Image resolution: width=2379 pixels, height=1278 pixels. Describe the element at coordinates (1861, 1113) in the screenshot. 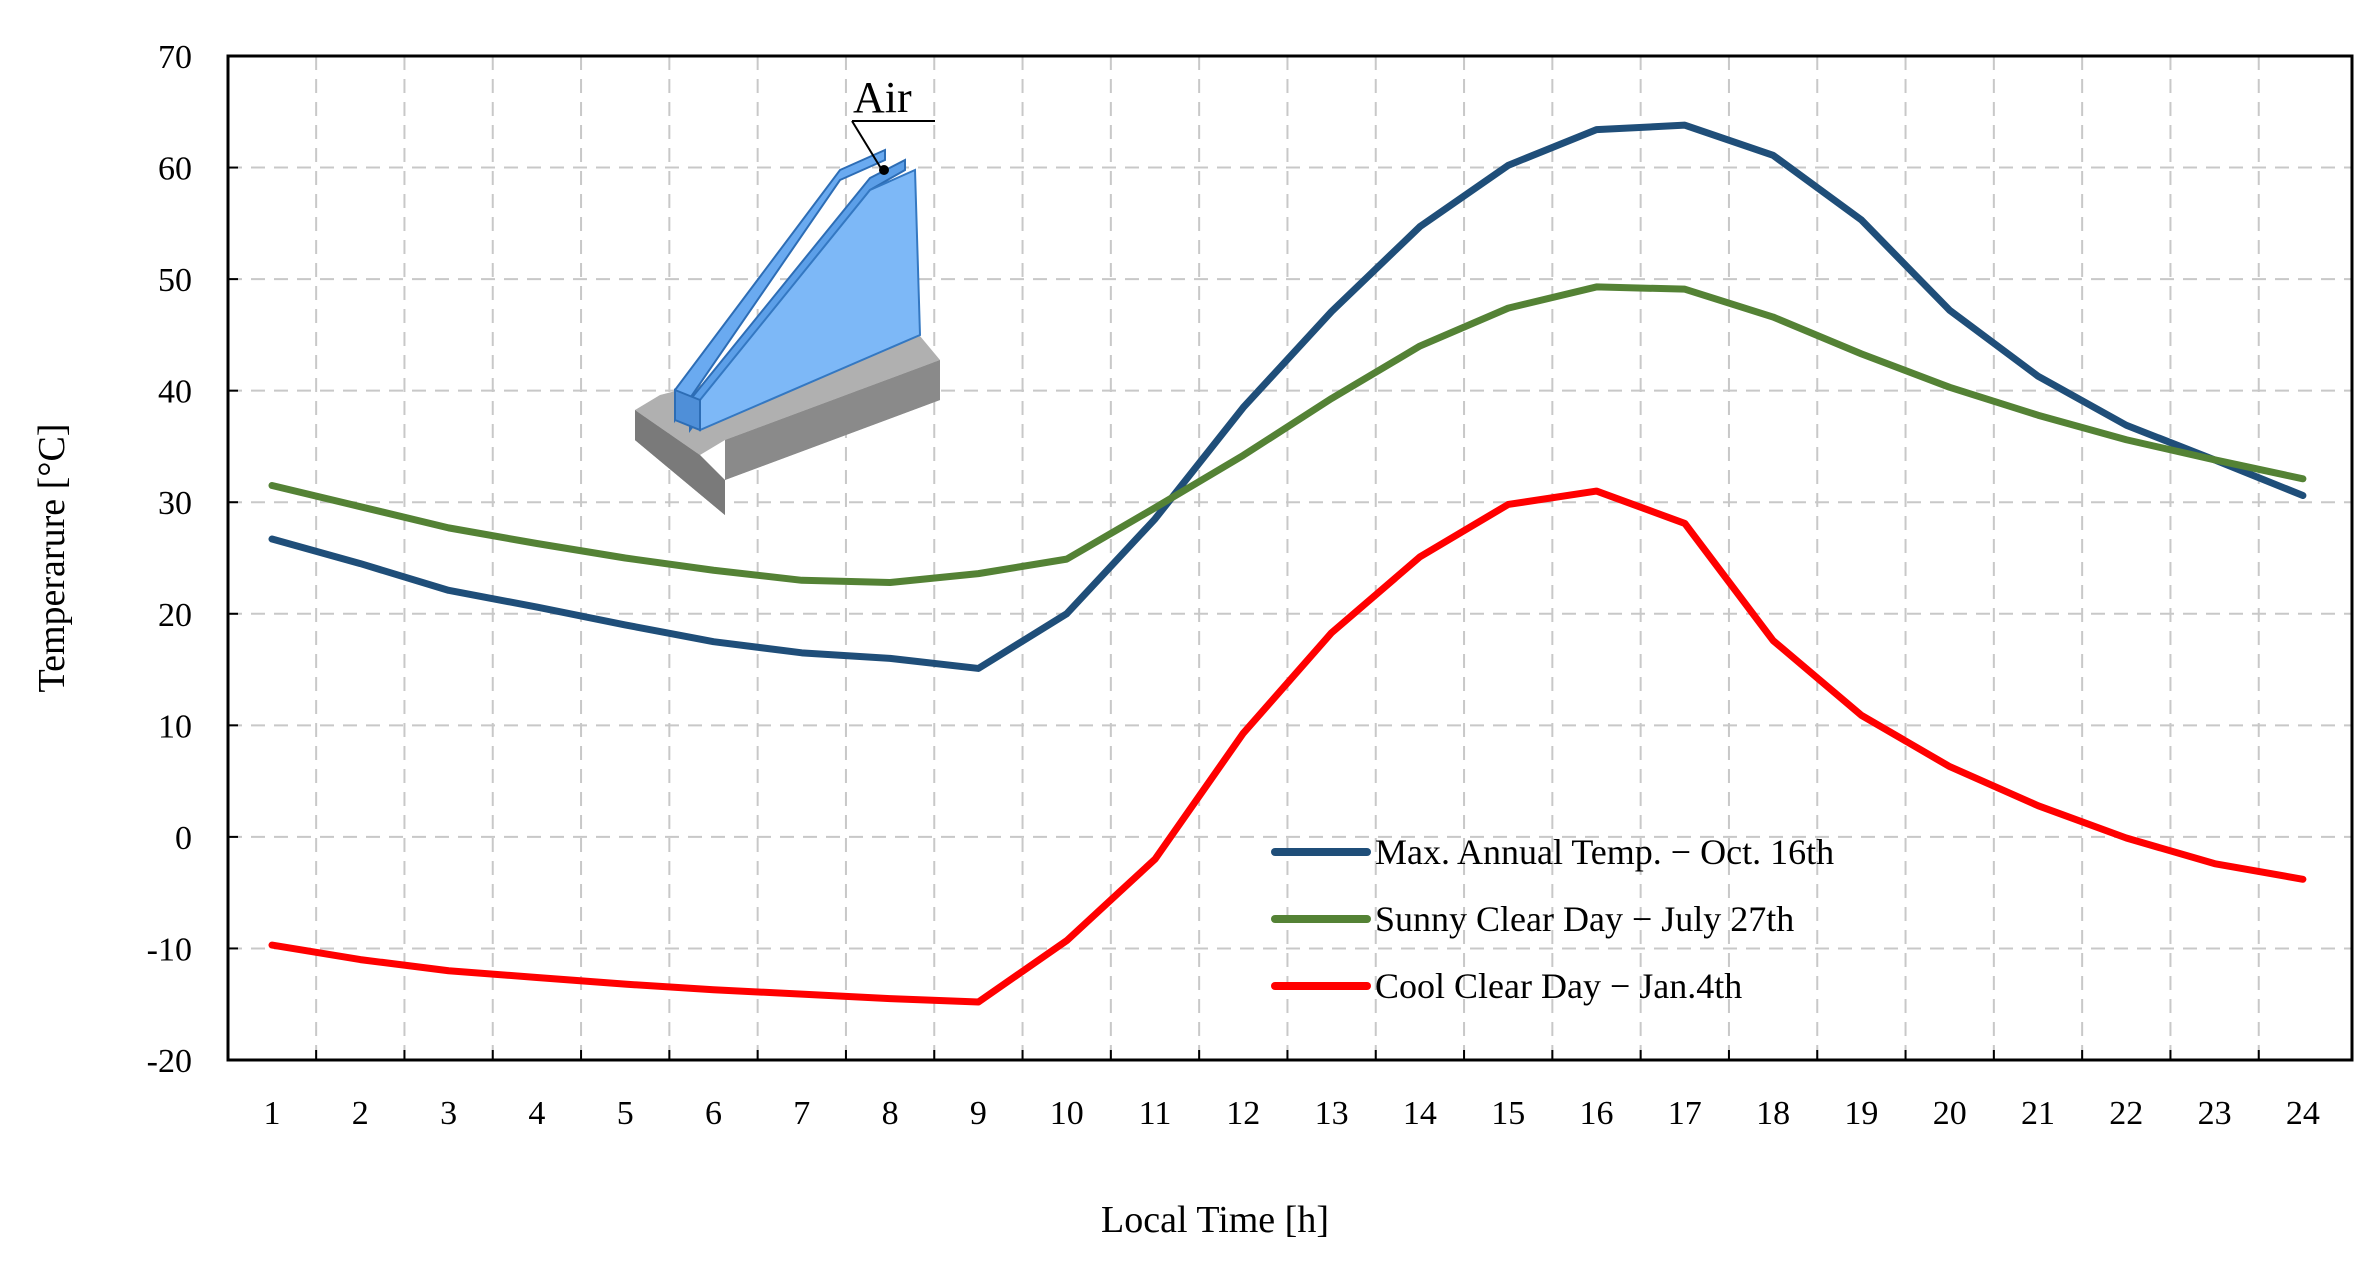

I see `x-tick-label: 19` at that location.